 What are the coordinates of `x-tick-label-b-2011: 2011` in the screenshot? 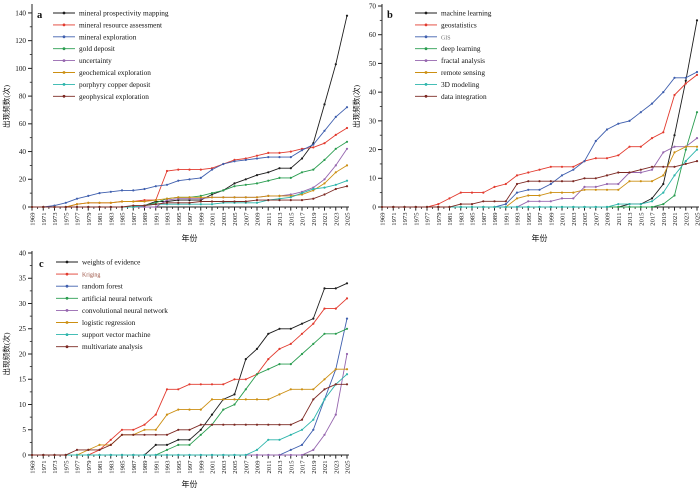 It's located at (619, 219).